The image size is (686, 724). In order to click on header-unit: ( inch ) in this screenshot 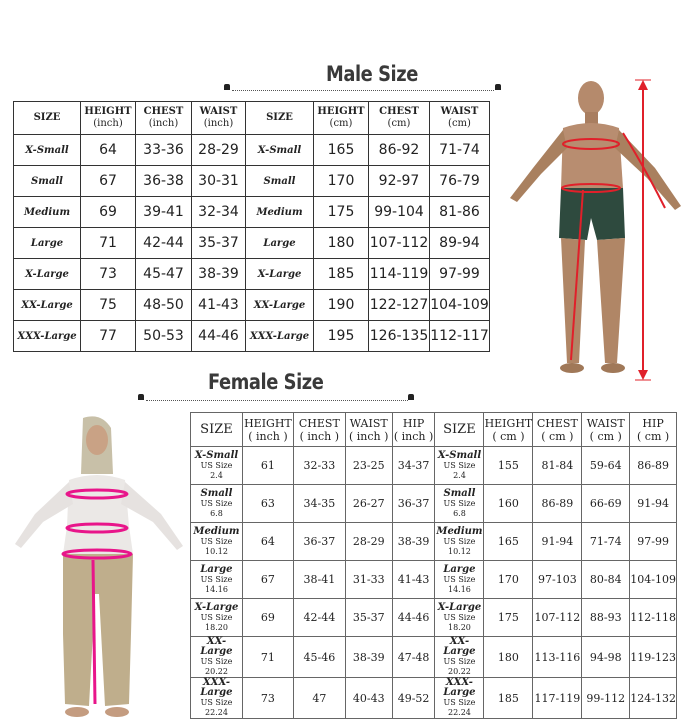, I will do `click(369, 436)`.